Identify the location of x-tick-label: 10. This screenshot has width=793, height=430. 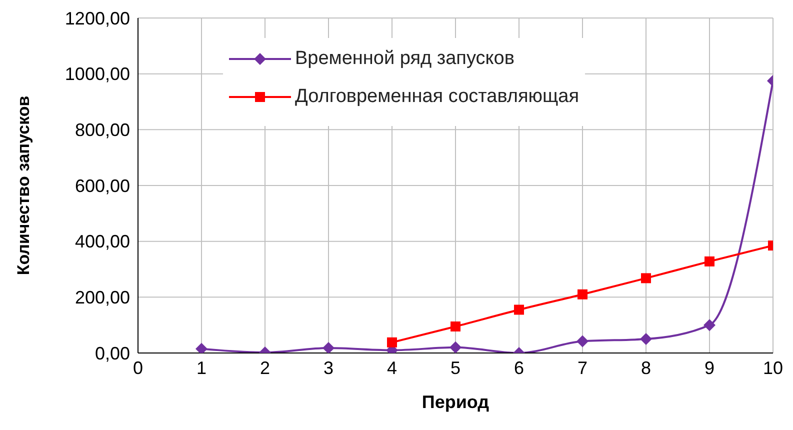
(773, 368).